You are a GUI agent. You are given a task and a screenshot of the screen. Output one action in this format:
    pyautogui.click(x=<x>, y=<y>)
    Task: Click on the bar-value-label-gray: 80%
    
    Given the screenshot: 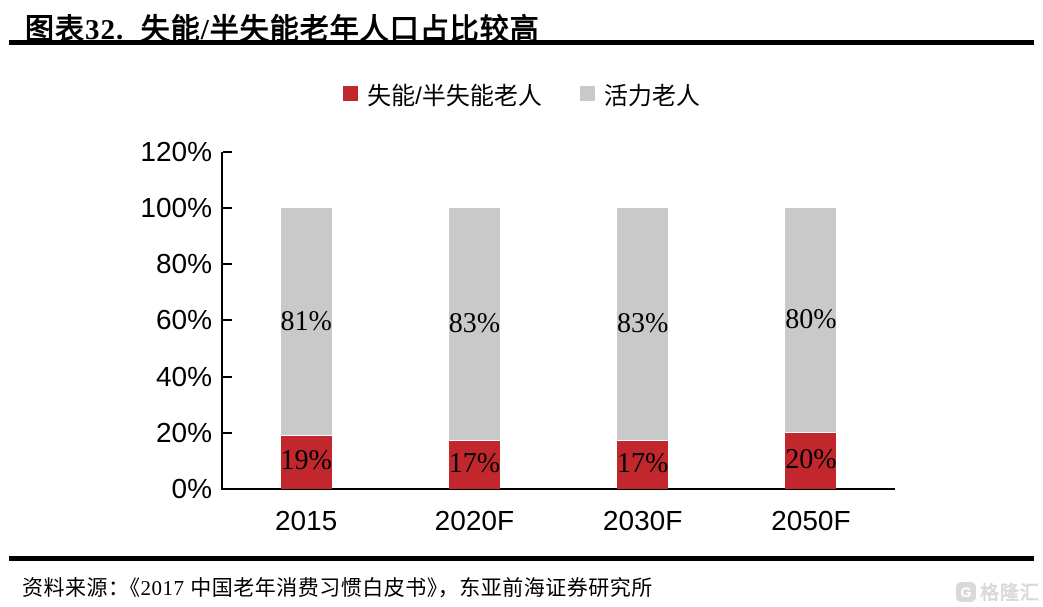 What is the action you would take?
    pyautogui.click(x=811, y=320)
    